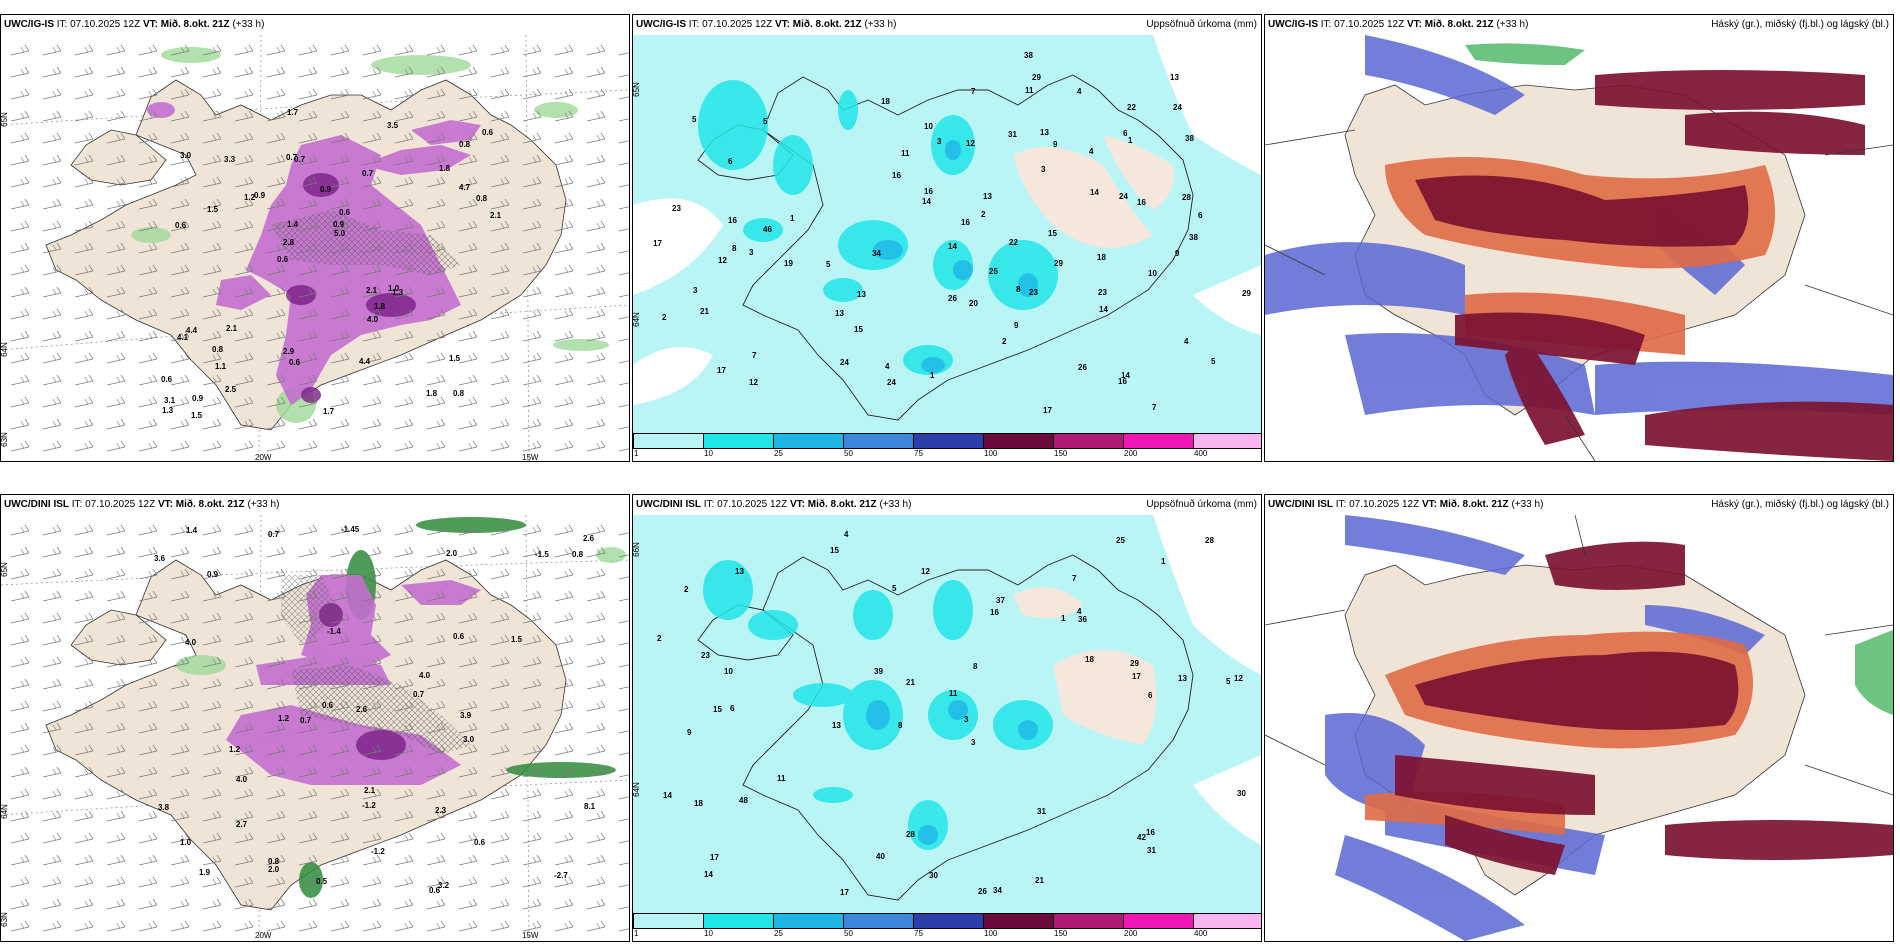 This screenshot has width=1900, height=950. Describe the element at coordinates (1377, 504) in the screenshot. I see `init-time: IT: 07.10.2025 12Z` at that location.